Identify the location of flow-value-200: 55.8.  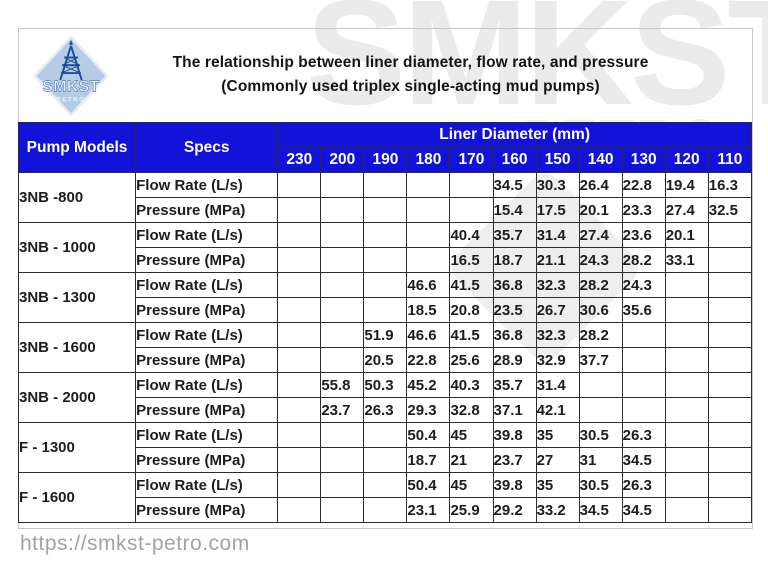
(342, 385).